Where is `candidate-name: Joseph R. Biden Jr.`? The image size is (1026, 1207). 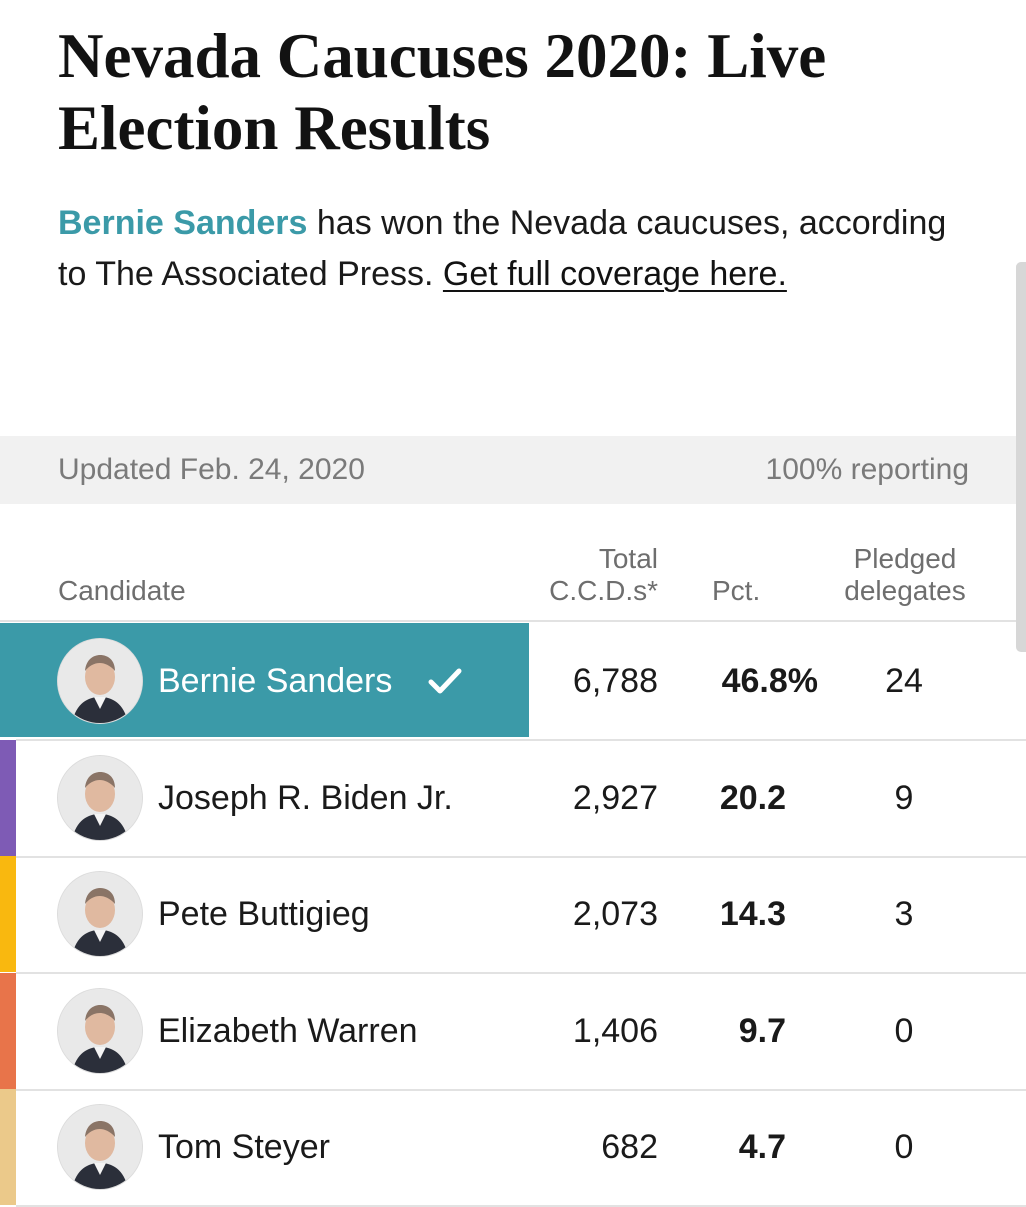 candidate-name: Joseph R. Biden Jr. is located at coordinates (305, 798).